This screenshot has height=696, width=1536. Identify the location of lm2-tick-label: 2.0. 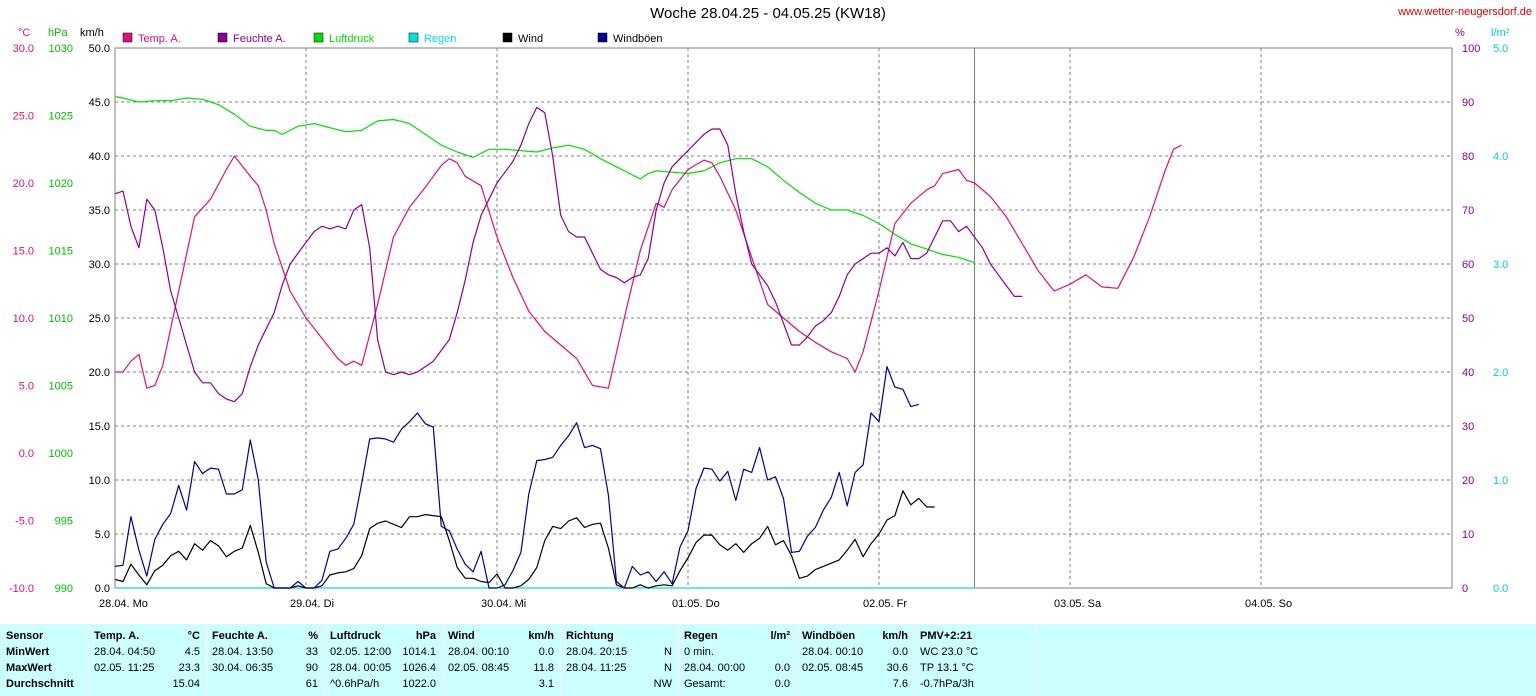
(1500, 373).